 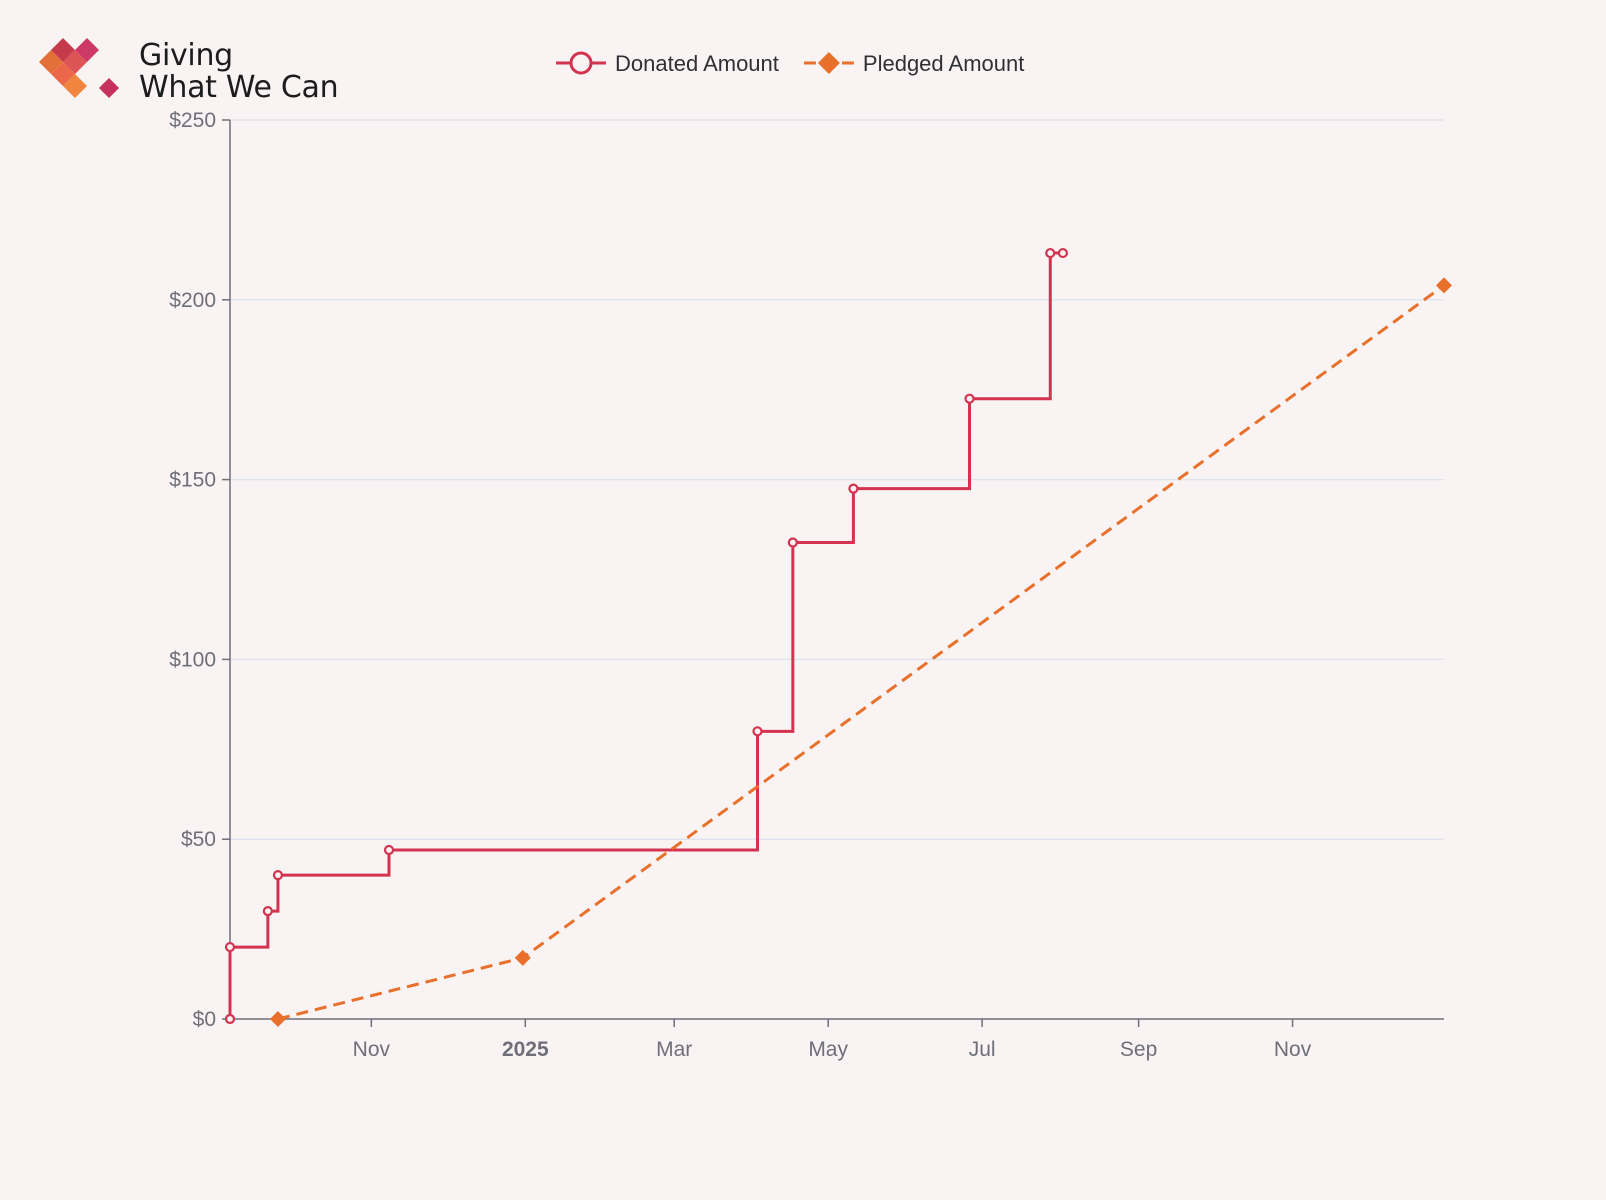 What do you see at coordinates (828, 1049) in the screenshot?
I see `x-tick-label: May` at bounding box center [828, 1049].